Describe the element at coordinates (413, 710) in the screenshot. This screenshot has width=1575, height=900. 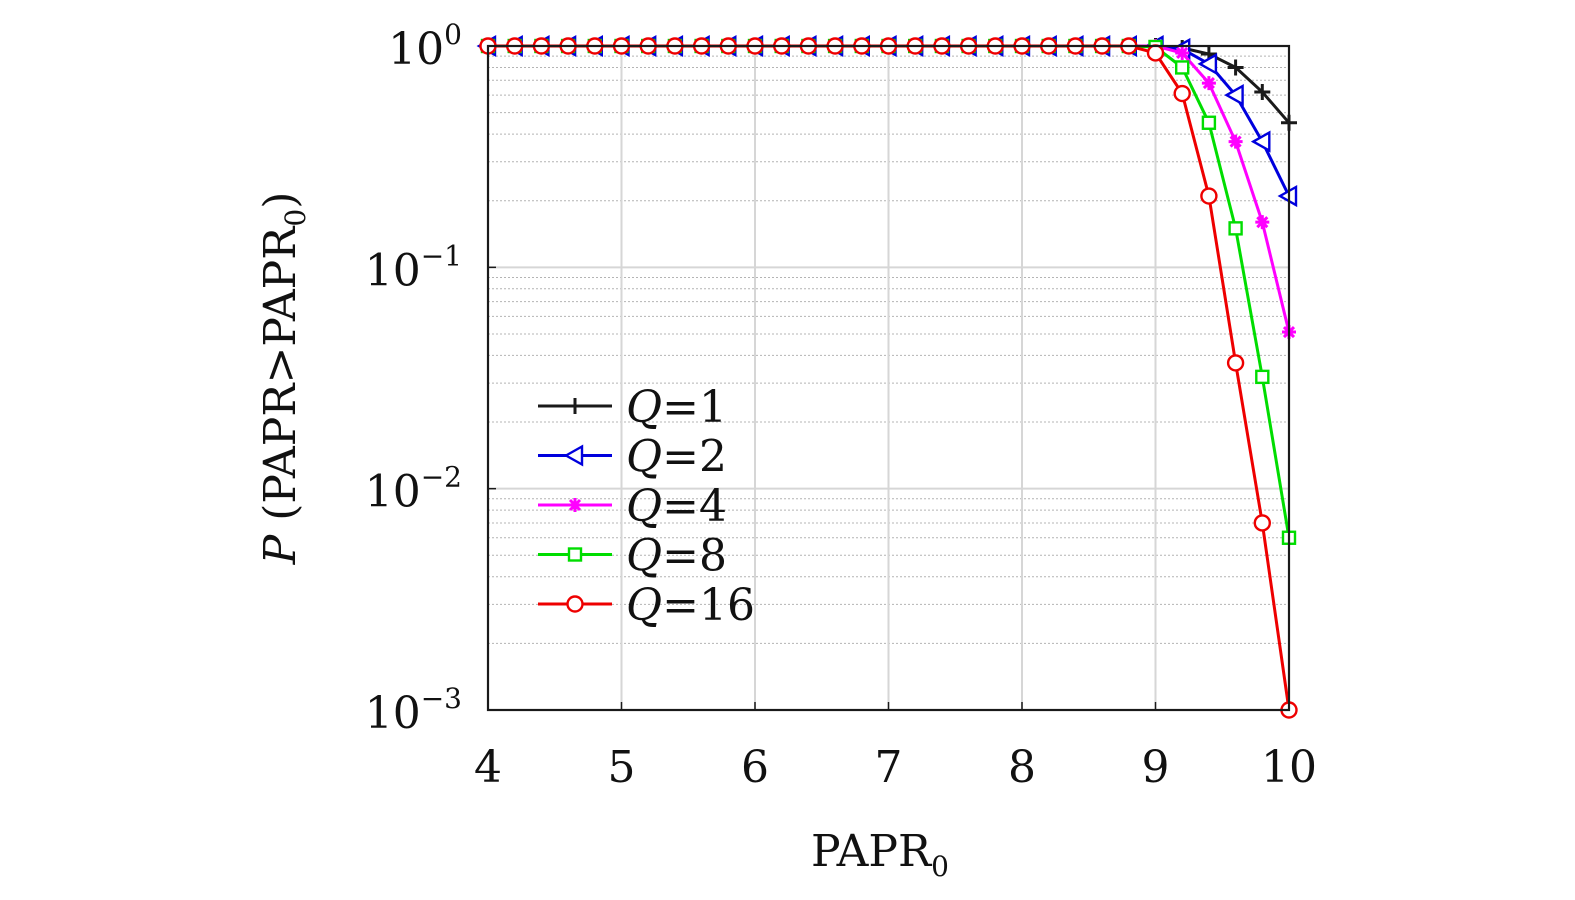
I see `y-tick-label: 10⁻³` at that location.